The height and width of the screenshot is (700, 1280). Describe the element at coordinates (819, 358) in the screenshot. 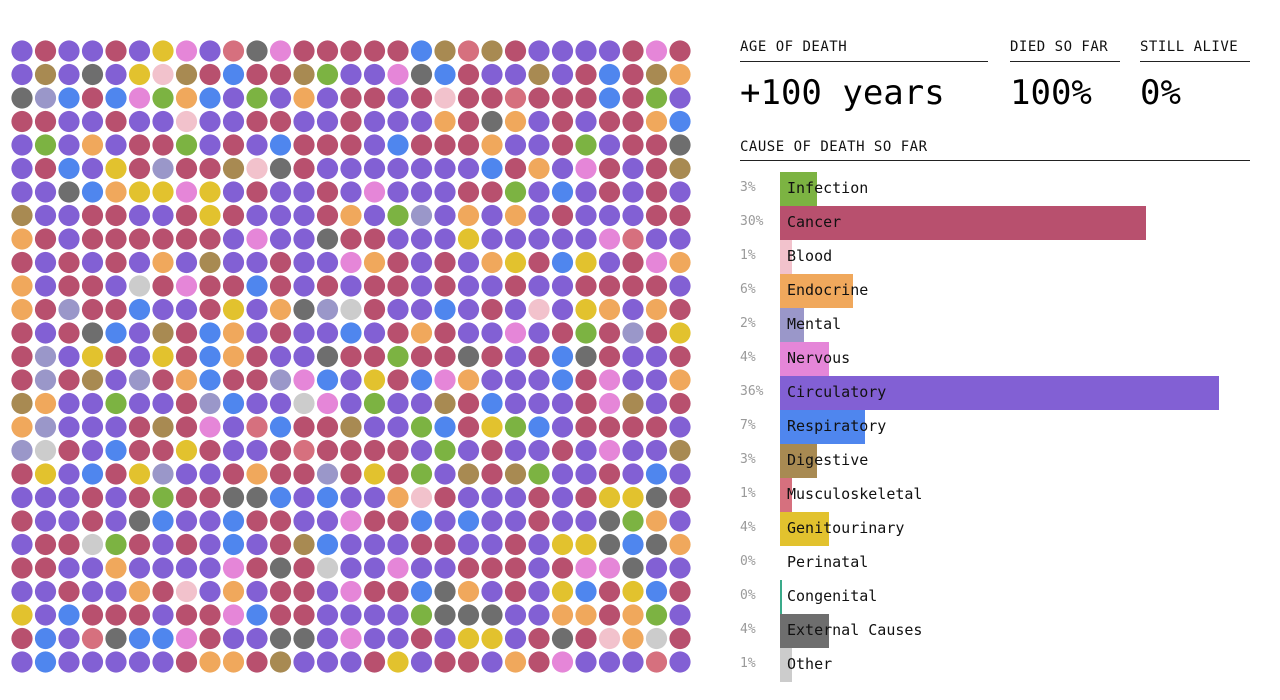

I see `cause-label: Nervous` at that location.